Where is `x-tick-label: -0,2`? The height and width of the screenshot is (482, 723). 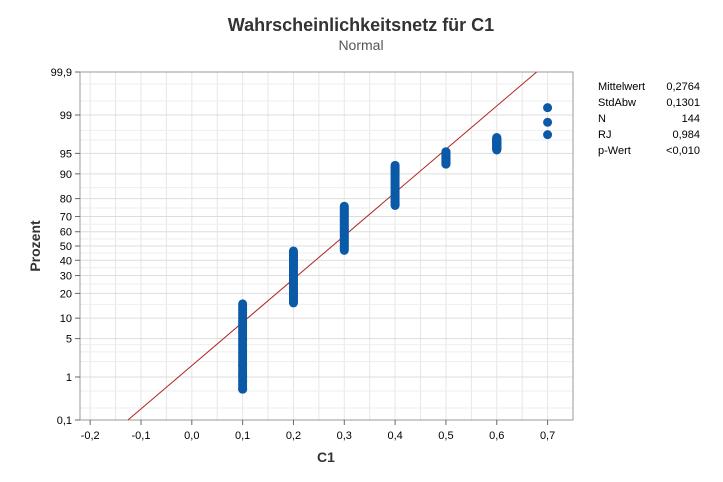
x-tick-label: -0,2 is located at coordinates (90, 436).